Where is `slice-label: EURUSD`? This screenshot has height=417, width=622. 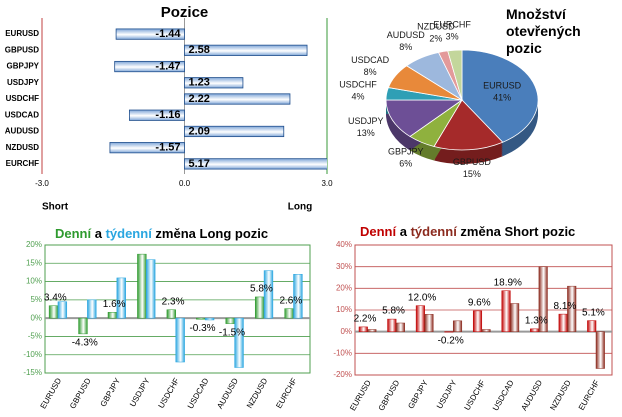 slice-label: EURUSD is located at coordinates (502, 86).